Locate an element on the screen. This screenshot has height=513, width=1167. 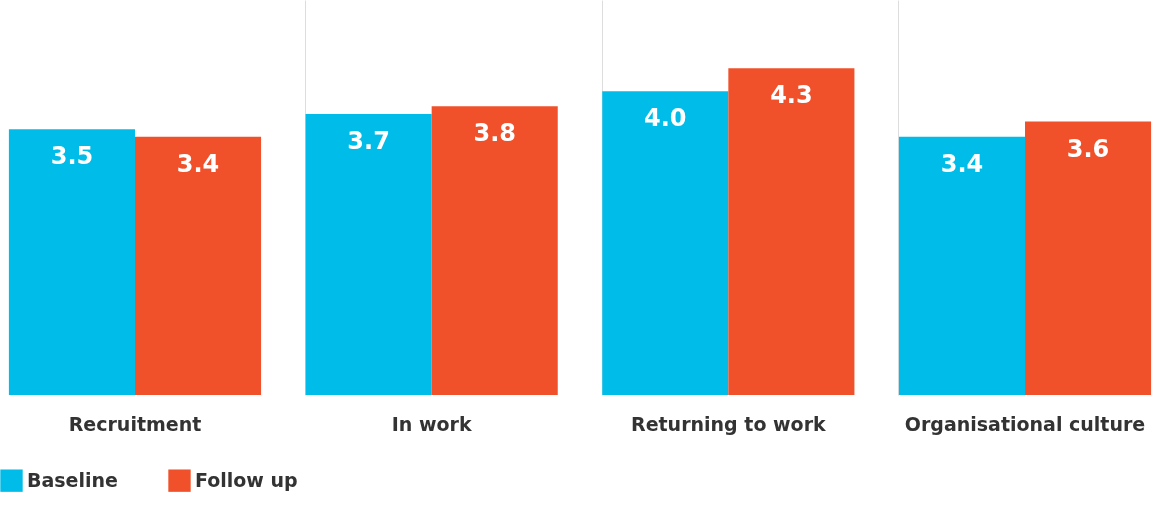
legend-label: Follow up is located at coordinates (246, 479).